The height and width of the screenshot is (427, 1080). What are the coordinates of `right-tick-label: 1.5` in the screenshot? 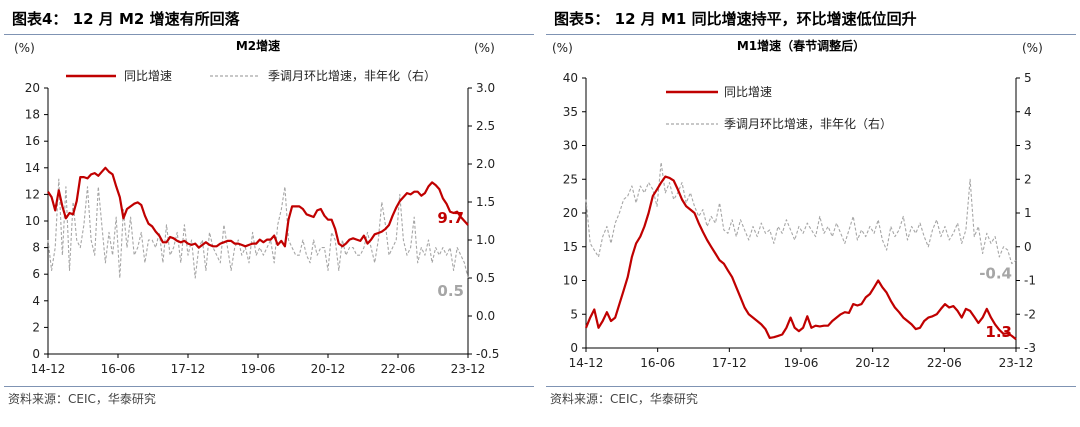 It's located at (485, 202).